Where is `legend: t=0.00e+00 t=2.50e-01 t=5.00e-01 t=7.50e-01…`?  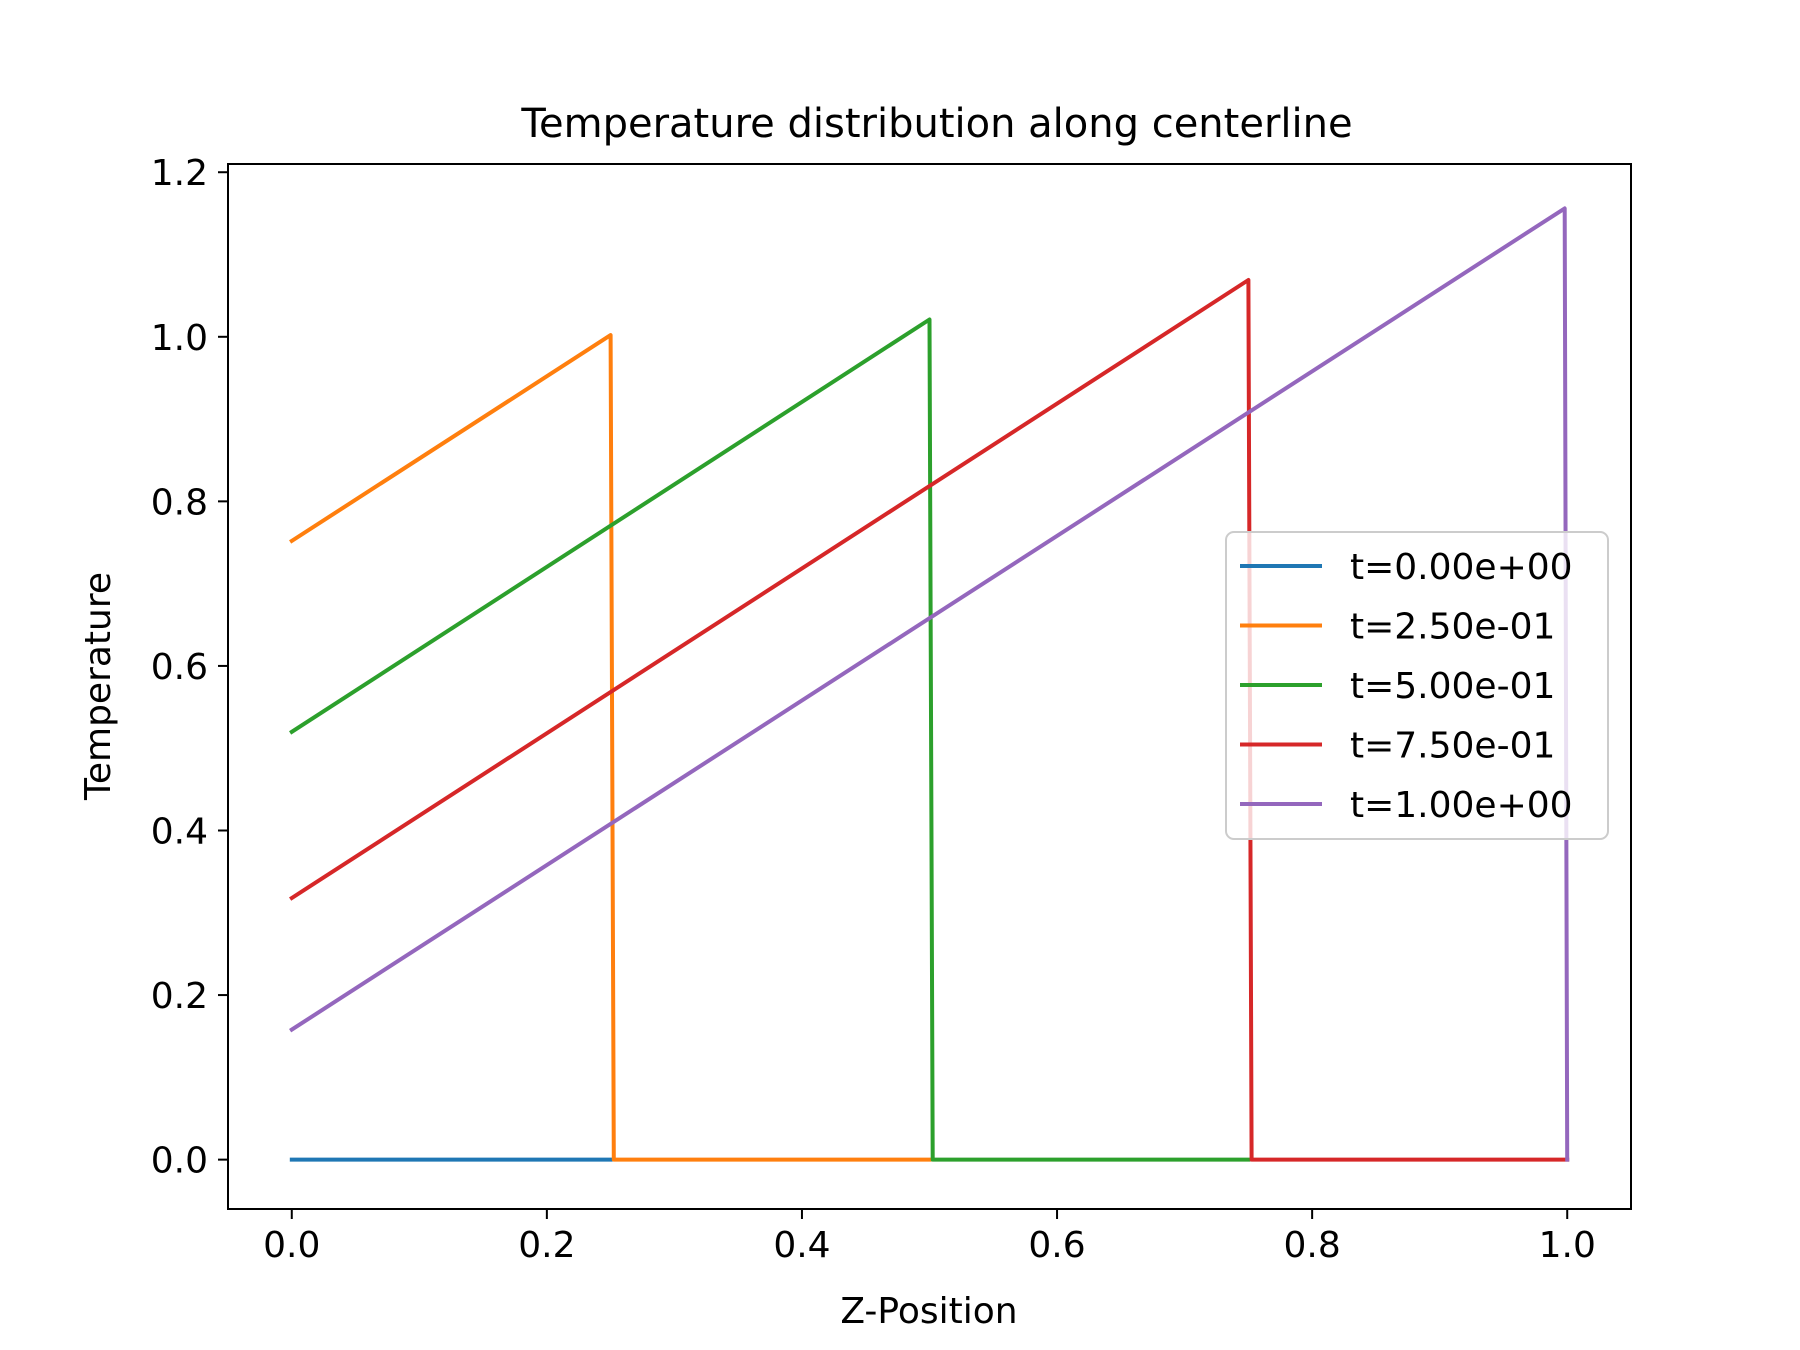 legend: t=0.00e+00 t=2.50e-01 t=5.00e-01 t=7.50e-01… is located at coordinates (1417, 685).